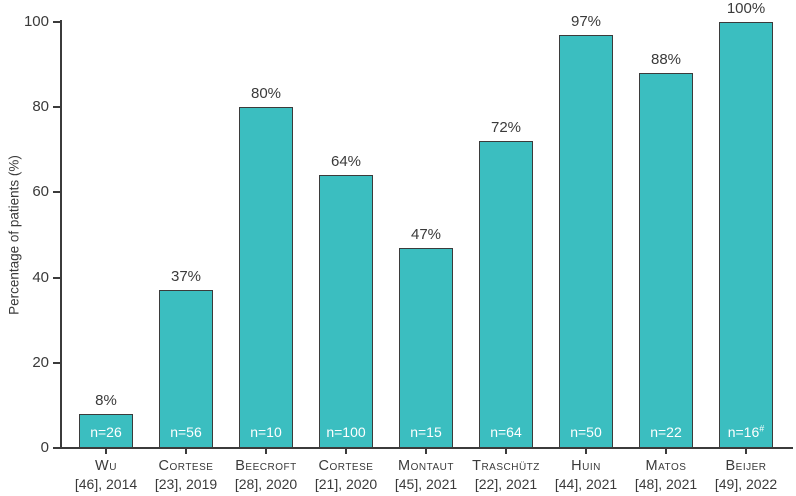  I want to click on bar-n-label: n=56, so click(186, 432).